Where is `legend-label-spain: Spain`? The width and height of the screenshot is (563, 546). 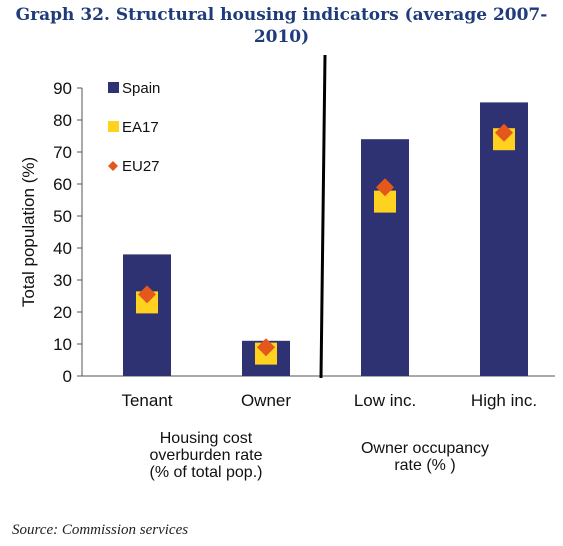 legend-label-spain: Spain is located at coordinates (141, 88).